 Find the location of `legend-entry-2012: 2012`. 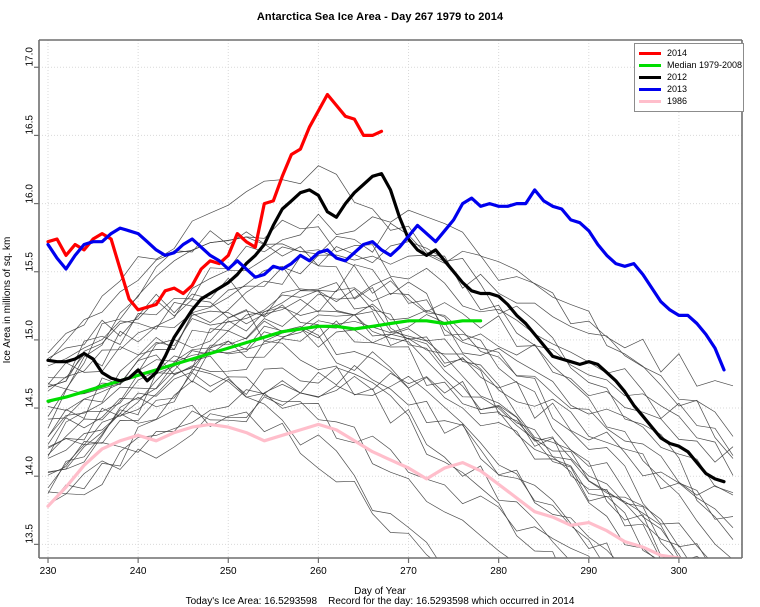

legend-entry-2012: 2012 is located at coordinates (689, 77).